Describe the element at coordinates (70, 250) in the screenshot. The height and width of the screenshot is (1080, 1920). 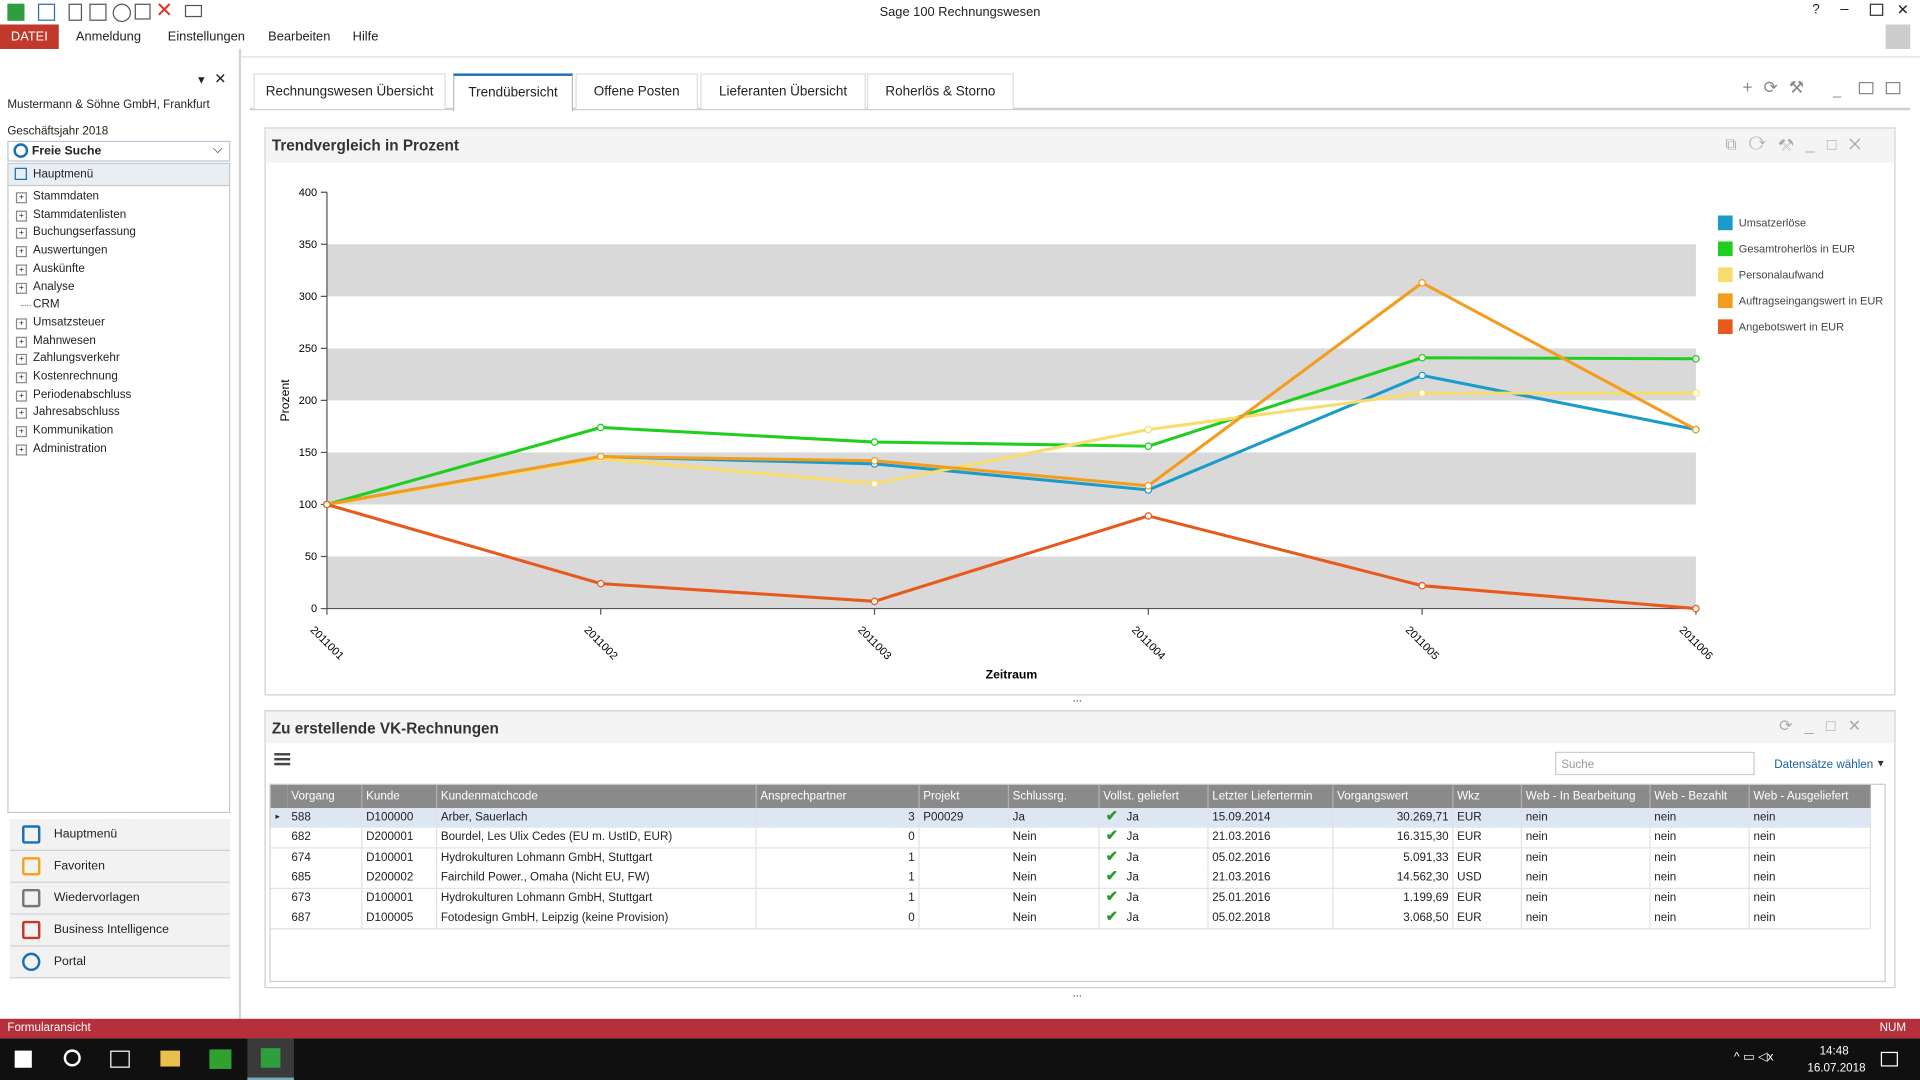
I see `tree-item: Auswertungen` at that location.